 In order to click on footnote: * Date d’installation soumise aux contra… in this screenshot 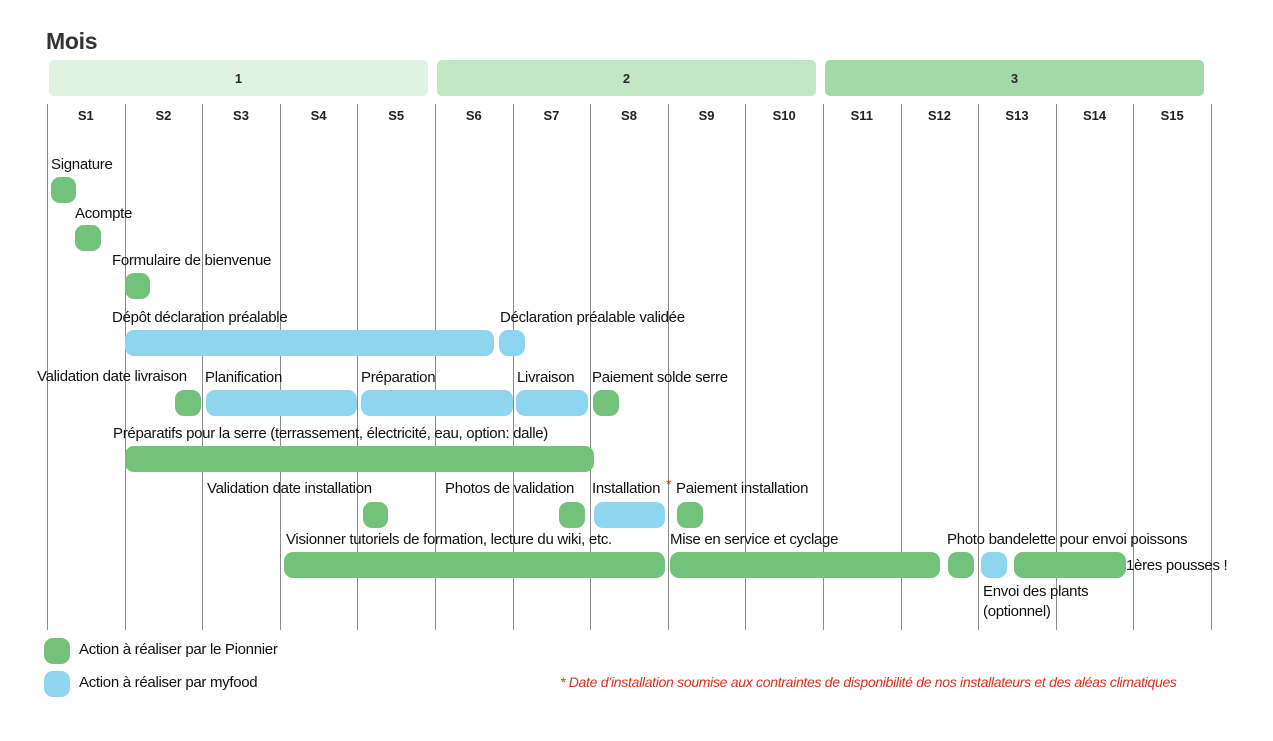, I will do `click(868, 682)`.